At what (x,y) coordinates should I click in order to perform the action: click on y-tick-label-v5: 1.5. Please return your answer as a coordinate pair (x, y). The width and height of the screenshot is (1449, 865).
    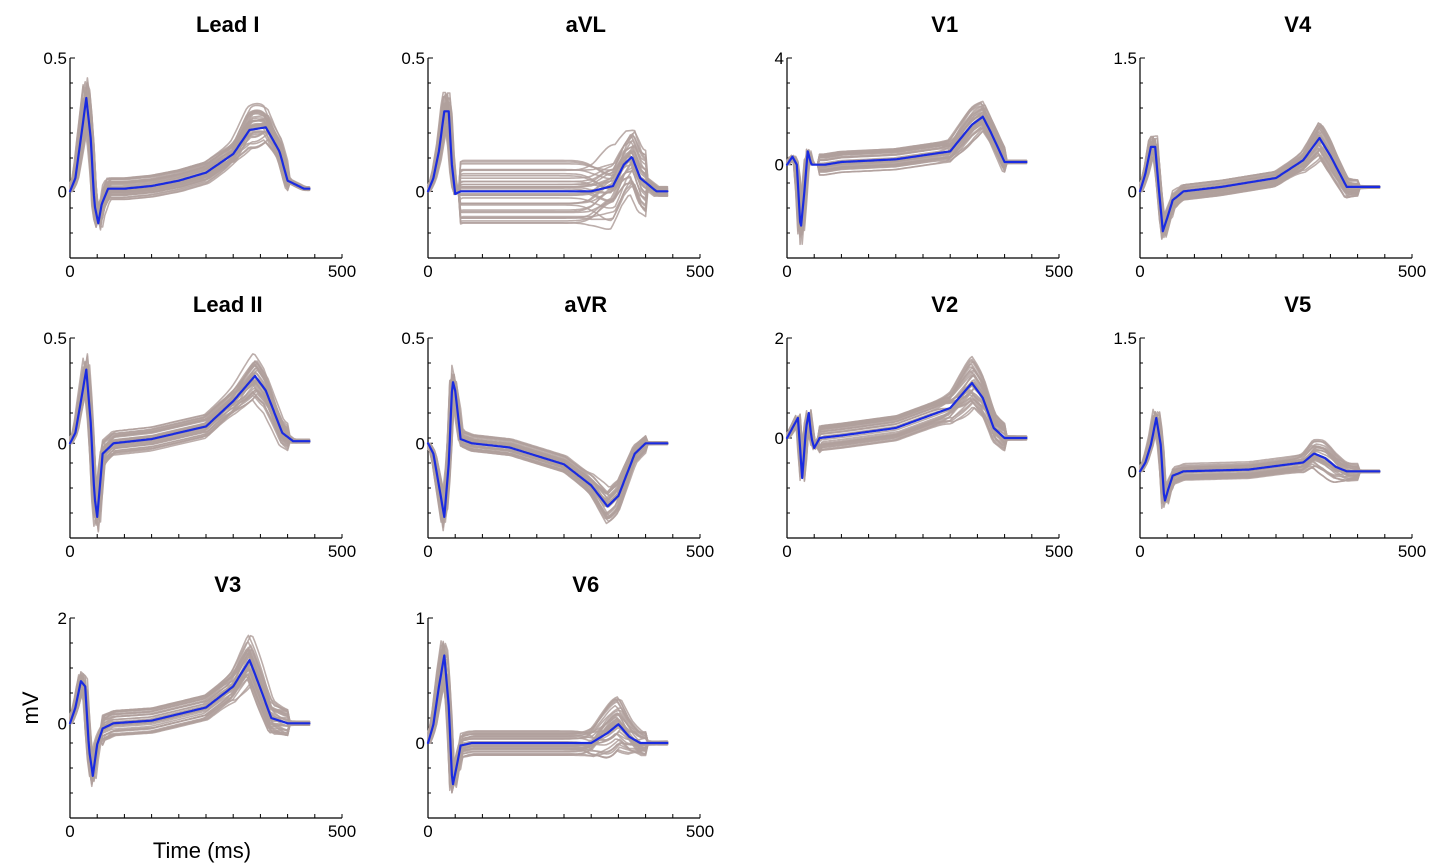
    Looking at the image, I should click on (1125, 338).